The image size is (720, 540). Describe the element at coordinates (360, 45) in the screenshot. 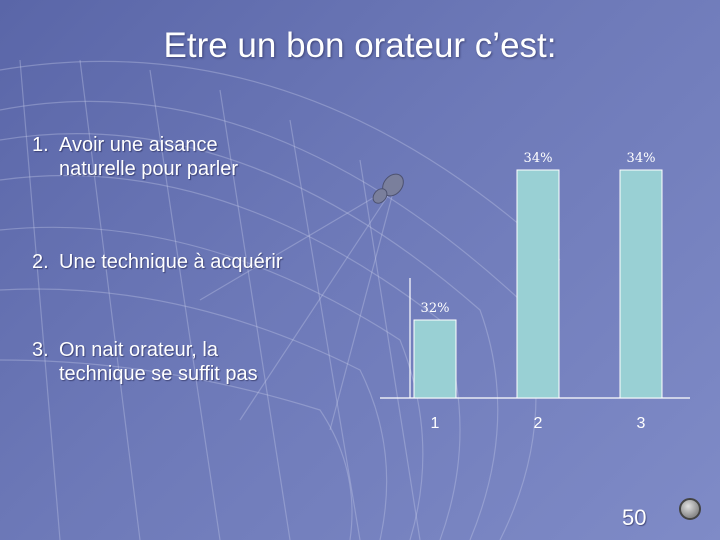

I see `slide-title: Etre un bon orateur c’est:` at that location.